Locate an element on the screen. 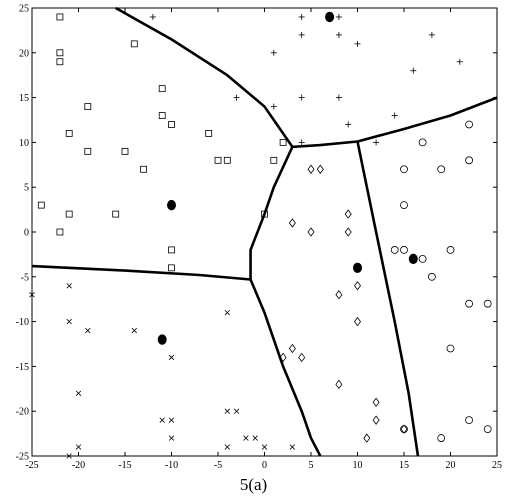 This screenshot has height=499, width=507. figure-caption: 5(a) is located at coordinates (253, 484).